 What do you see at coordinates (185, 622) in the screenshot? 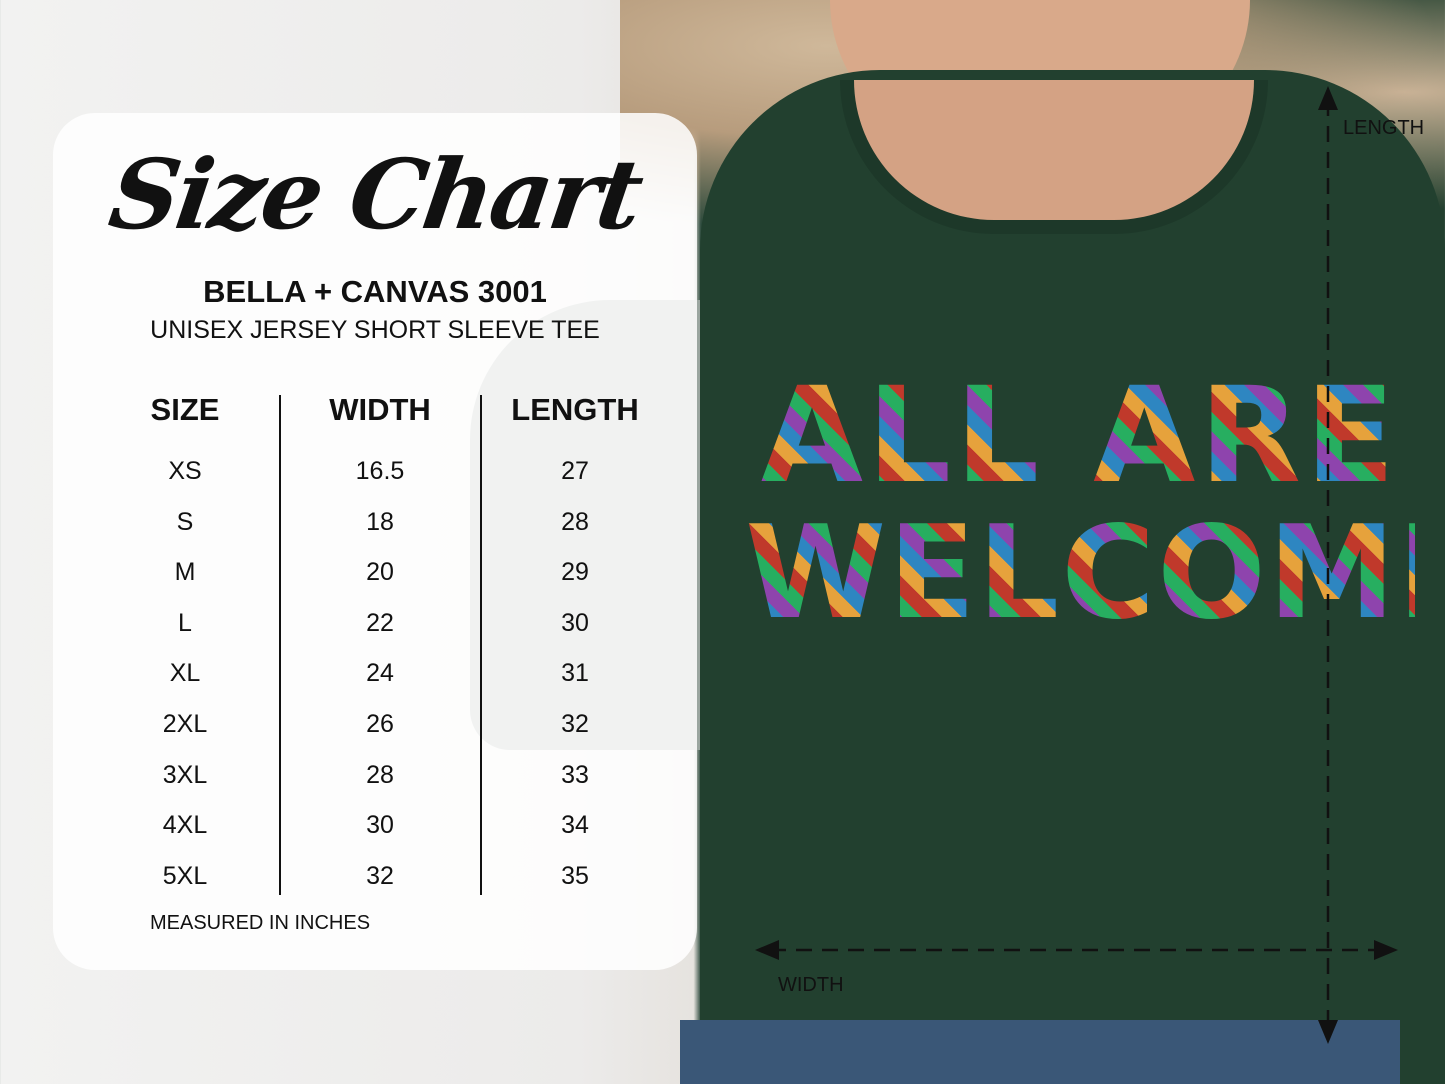
I see `size-cell: L` at bounding box center [185, 622].